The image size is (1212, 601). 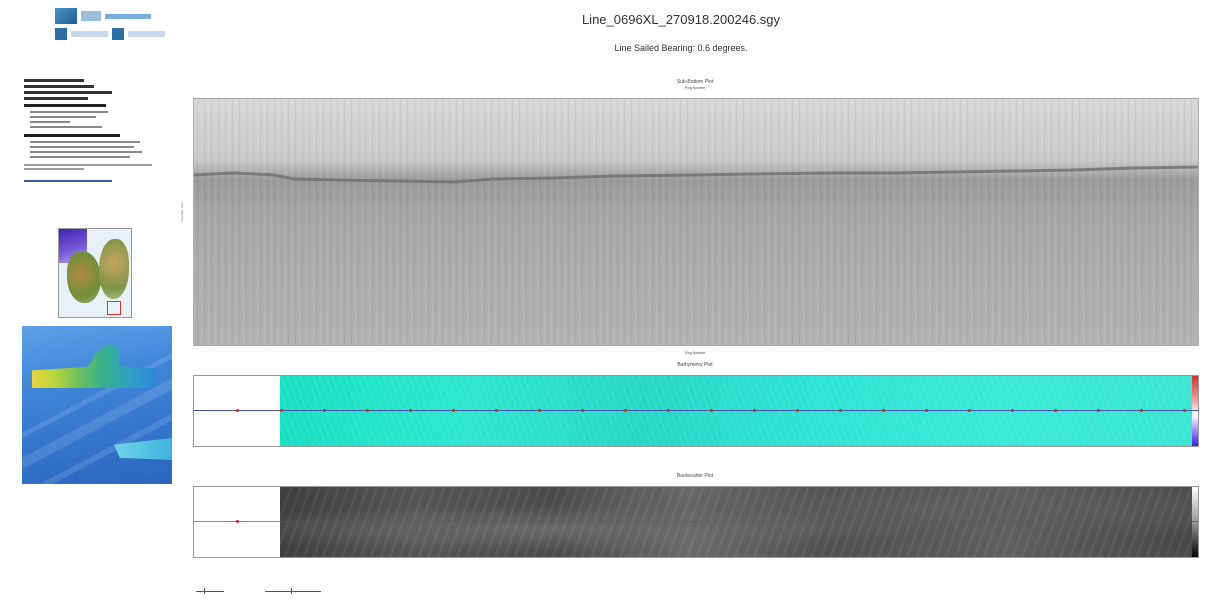 I want to click on sidescan-image, so click(x=736, y=522).